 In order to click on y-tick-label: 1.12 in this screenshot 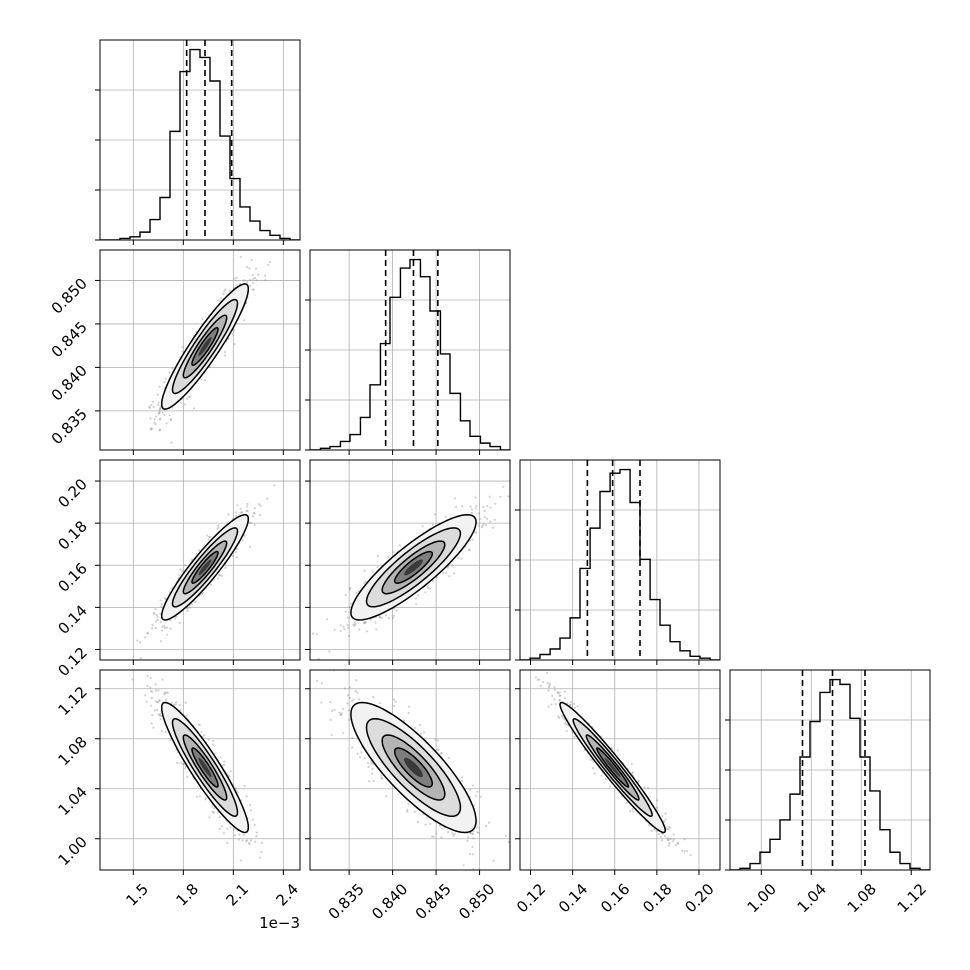, I will do `click(72, 701)`.